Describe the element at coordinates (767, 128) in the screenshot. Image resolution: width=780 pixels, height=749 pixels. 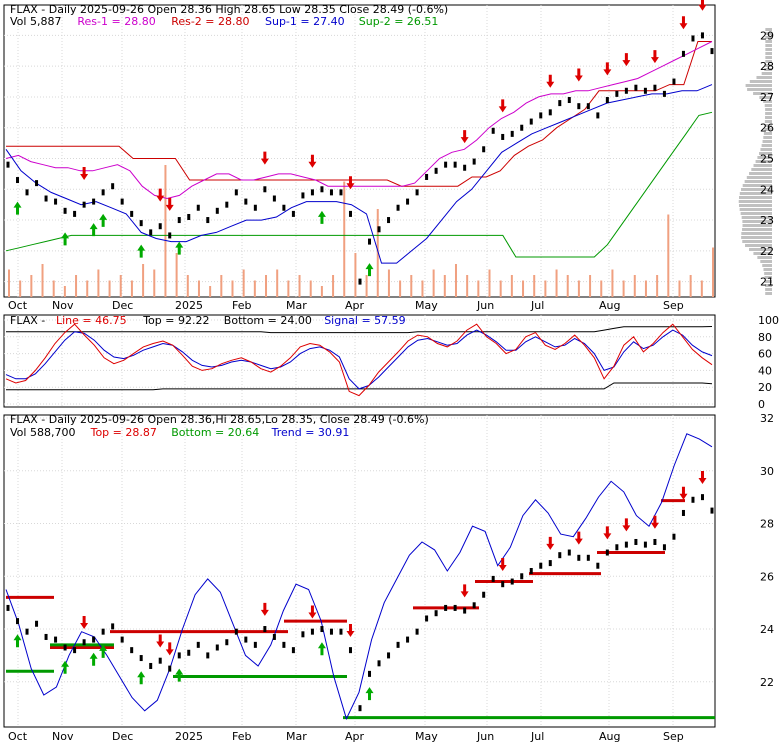
I see `price-y-tick-5: 26` at that location.